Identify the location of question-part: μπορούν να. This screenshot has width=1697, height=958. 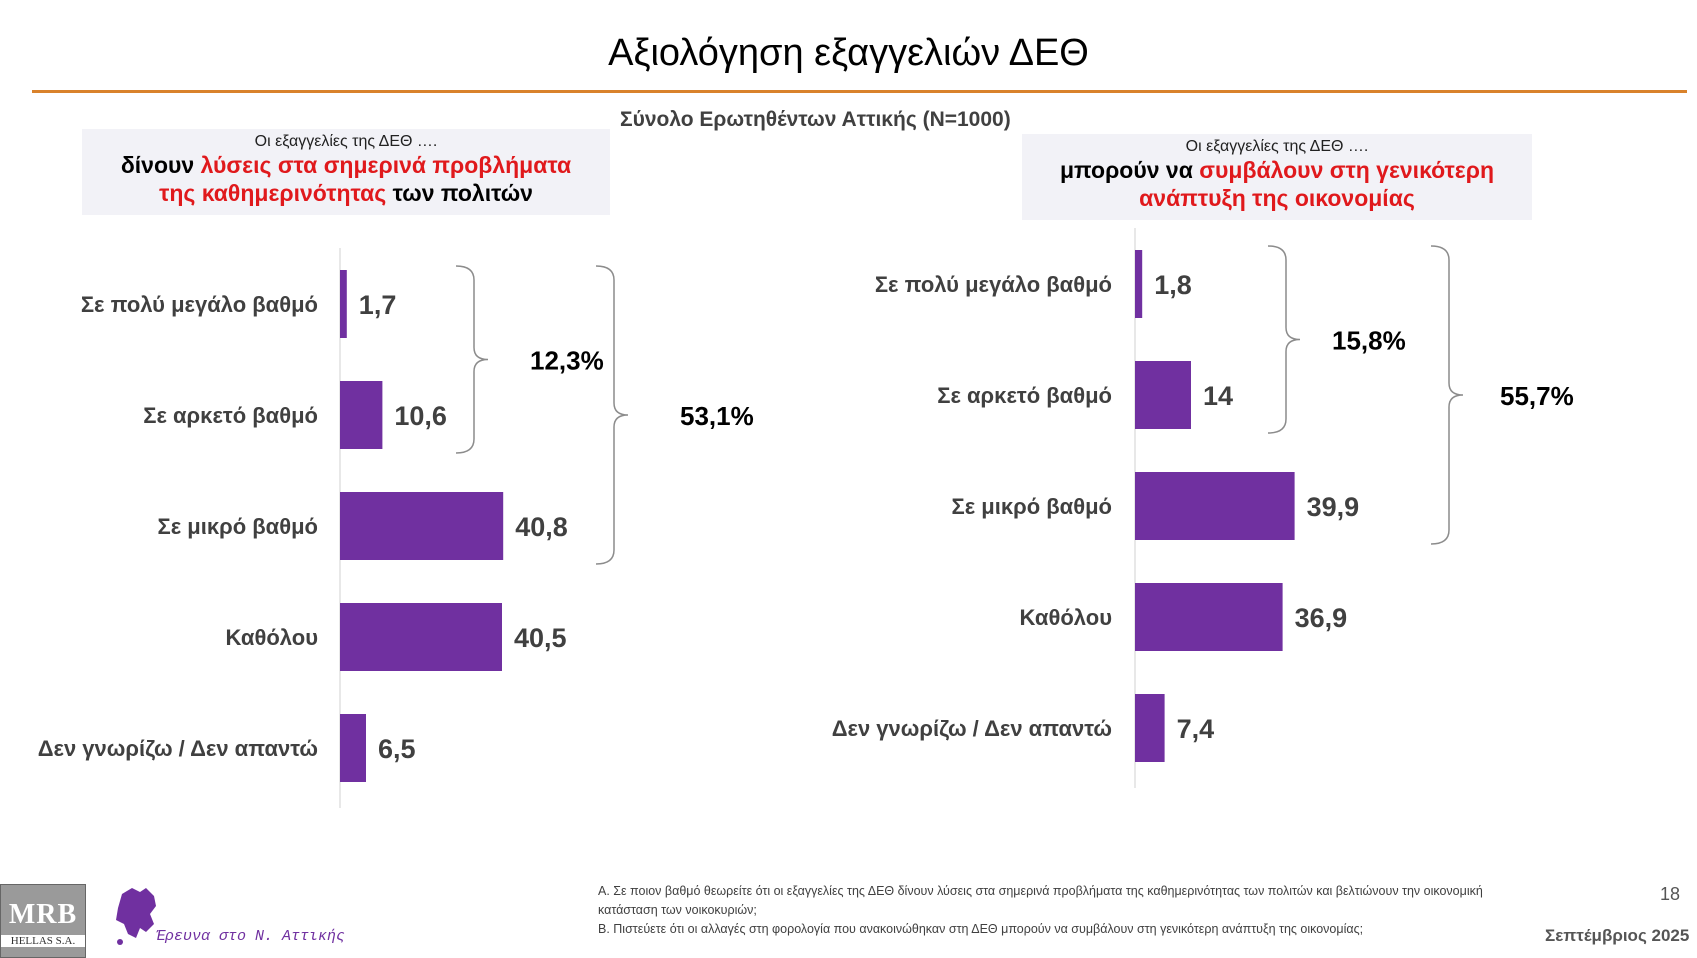
(1129, 170).